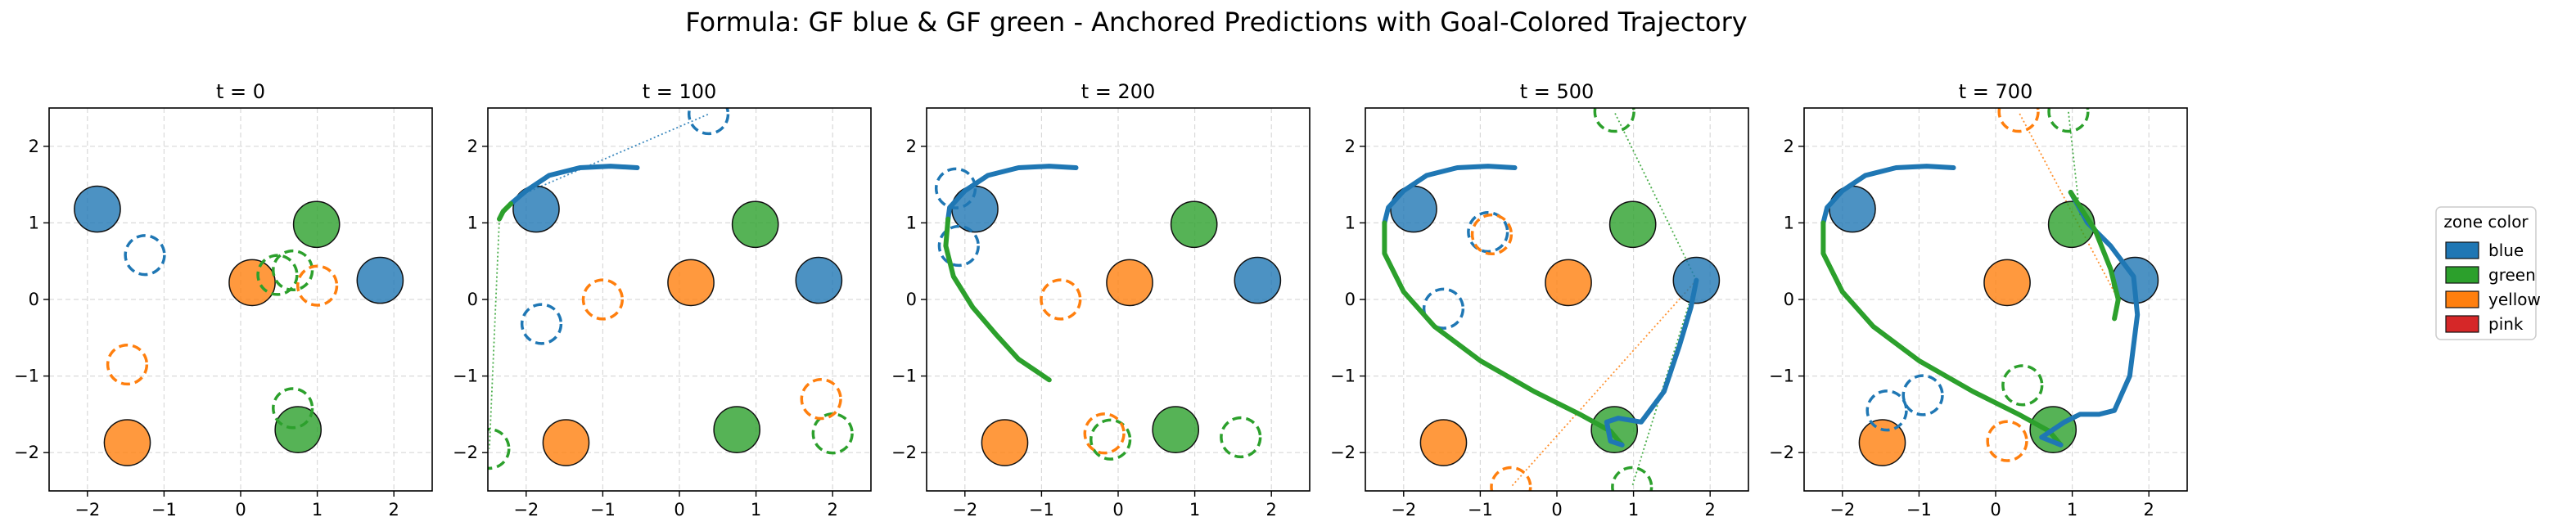  Describe the element at coordinates (240, 92) in the screenshot. I see `subplot-title: t = 0` at that location.